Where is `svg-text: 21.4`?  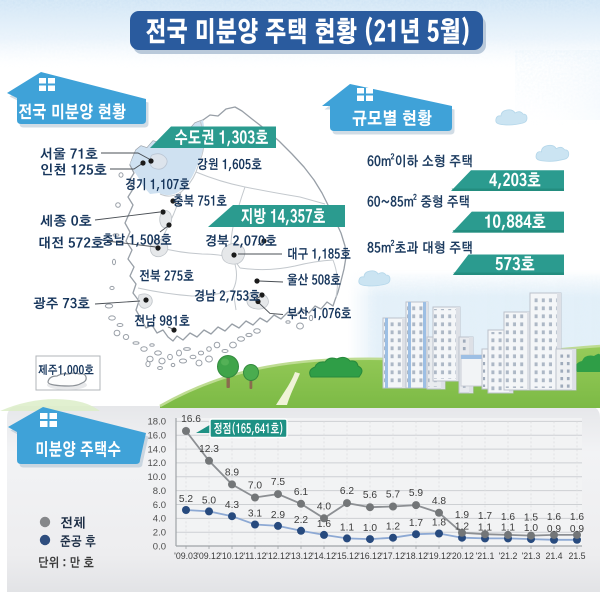 svg-text: 21.4 is located at coordinates (553, 556).